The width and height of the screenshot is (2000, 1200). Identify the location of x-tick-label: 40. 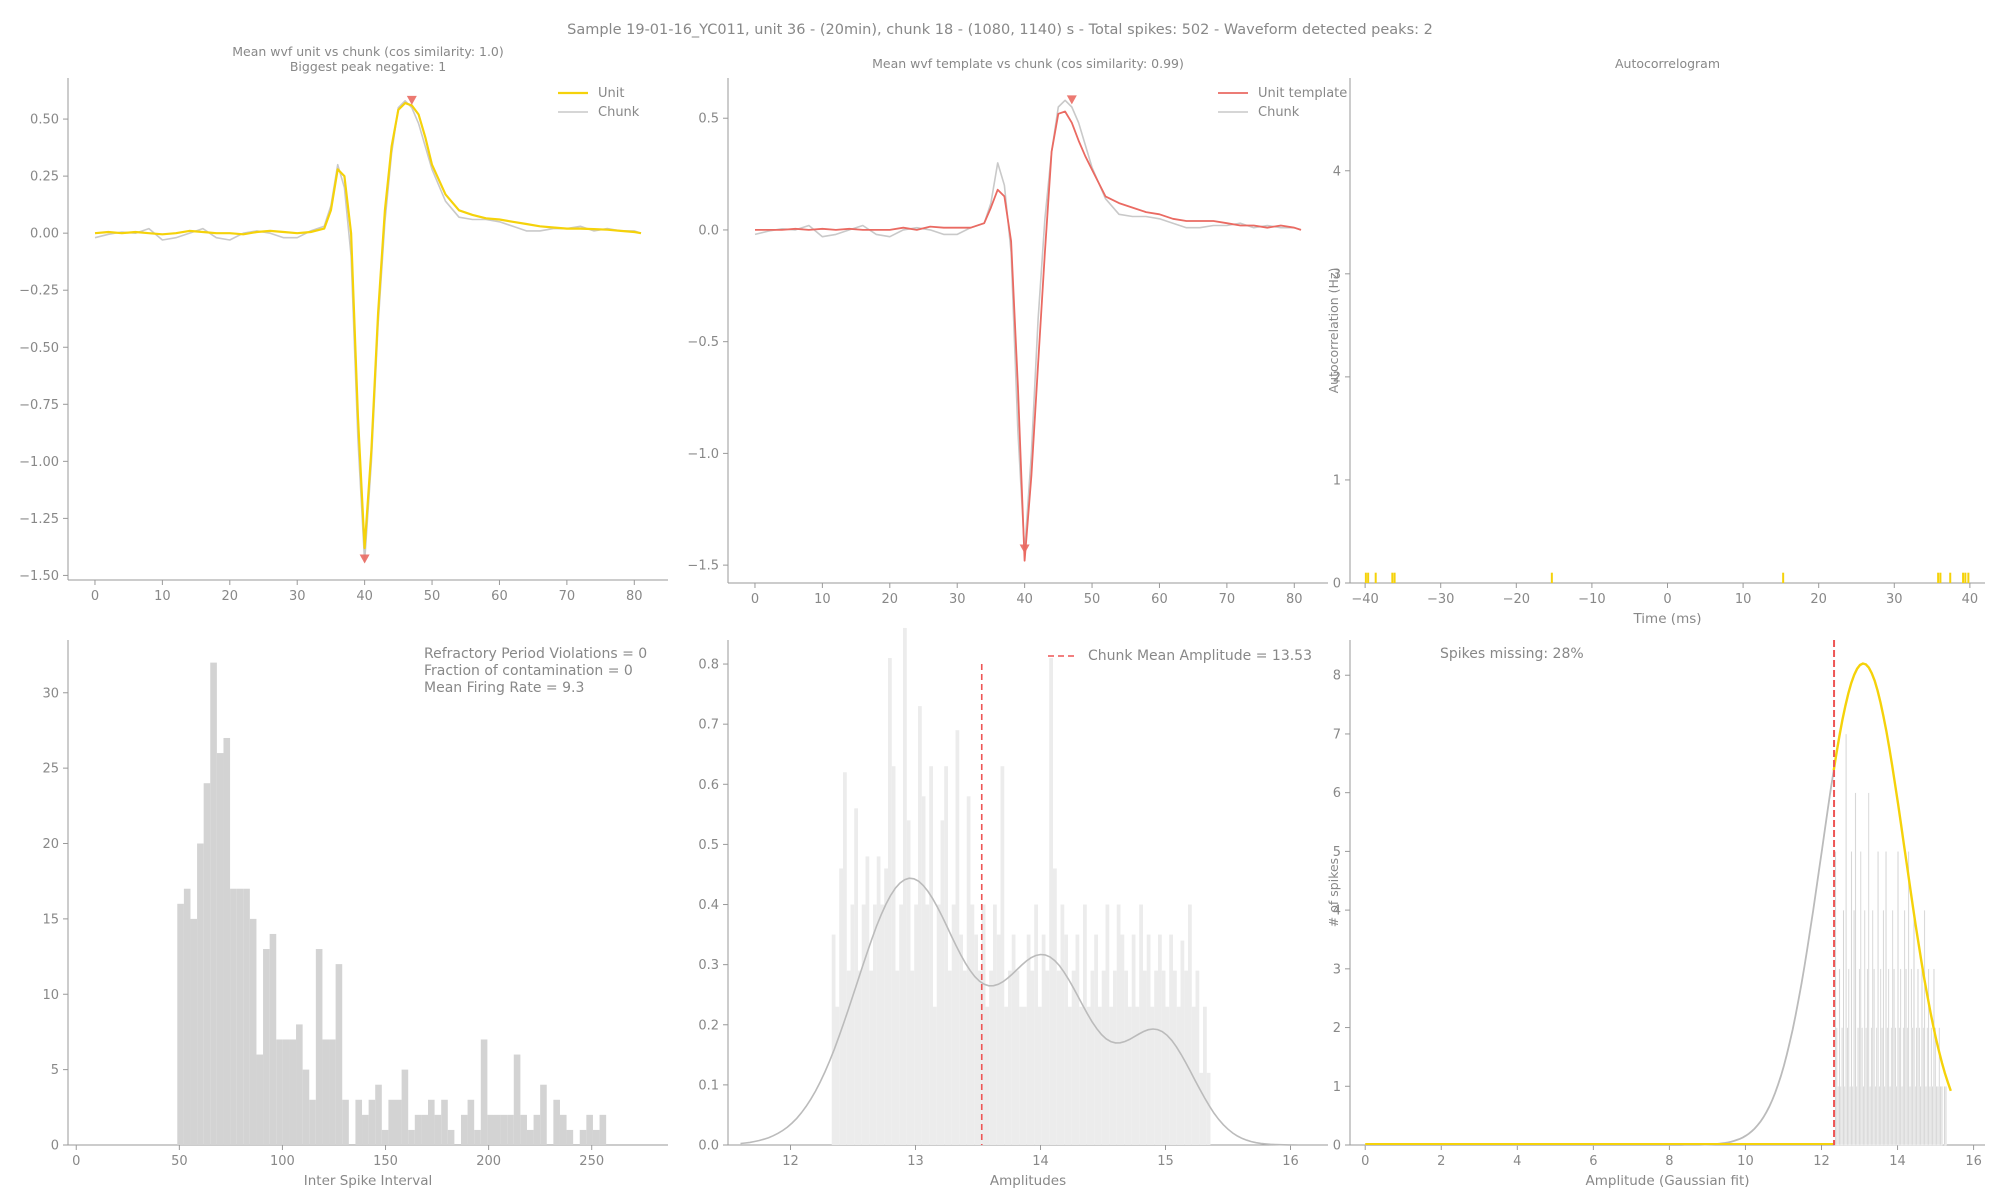
(1024, 599).